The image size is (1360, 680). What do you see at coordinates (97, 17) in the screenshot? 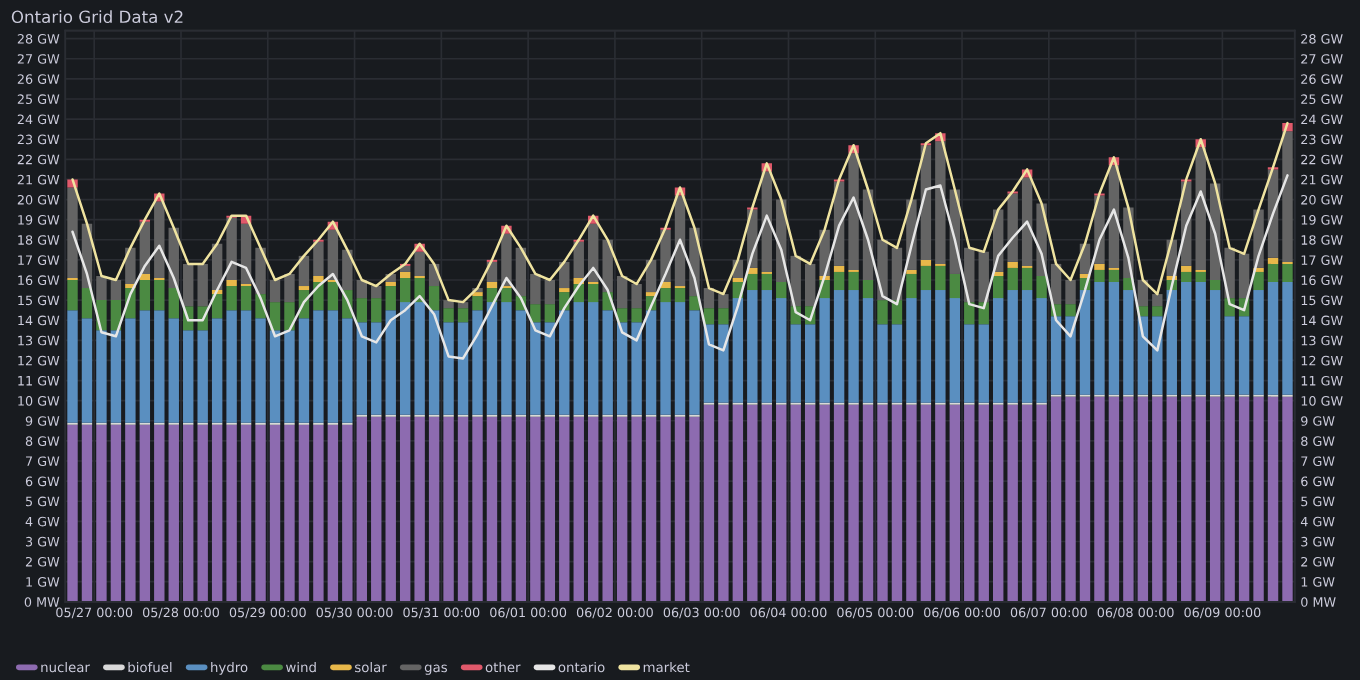
I see `chart-title: Ontario Grid Data v2` at bounding box center [97, 17].